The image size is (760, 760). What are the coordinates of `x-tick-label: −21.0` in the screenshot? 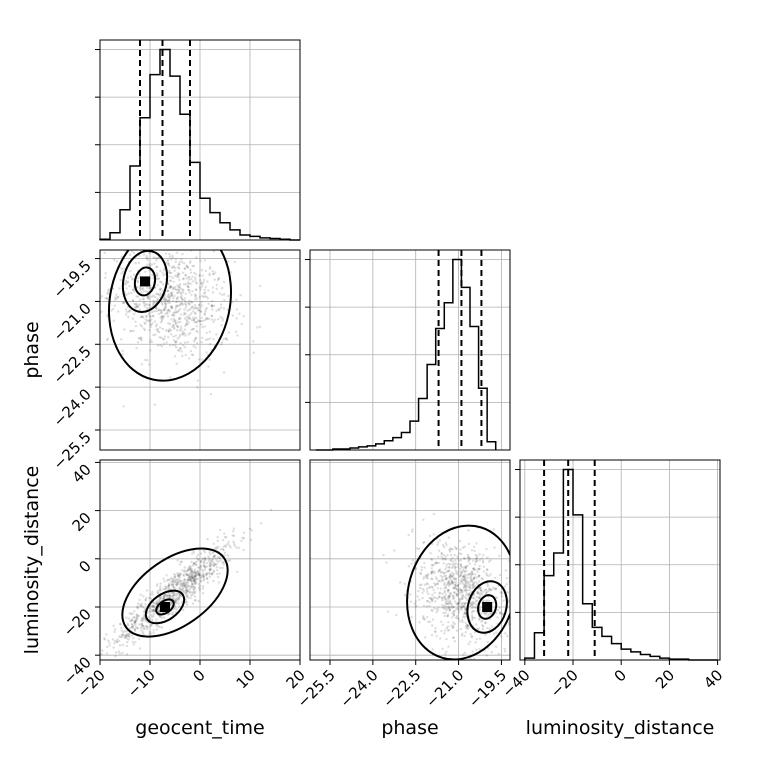 It's located at (444, 688).